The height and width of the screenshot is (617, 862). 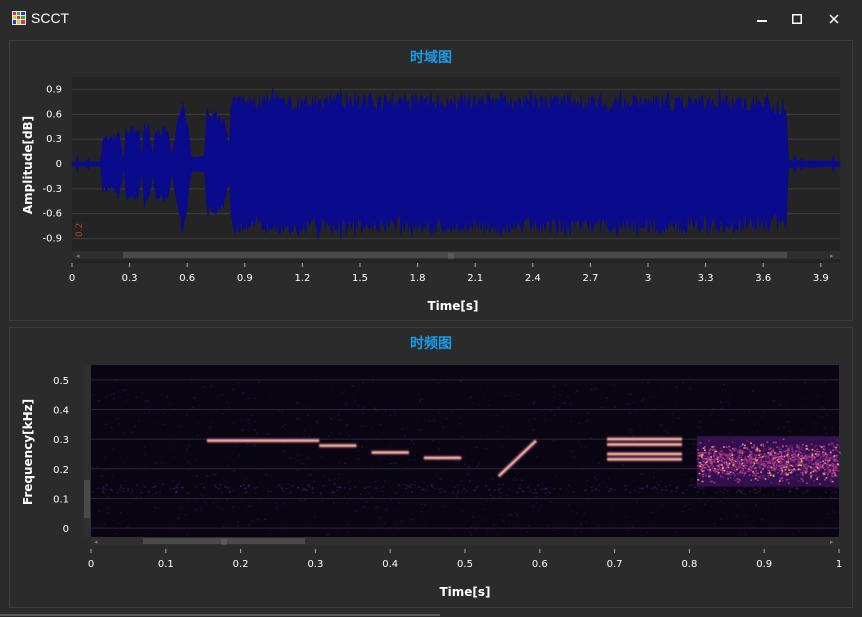 What do you see at coordinates (797, 19) in the screenshot?
I see `maximize-button` at bounding box center [797, 19].